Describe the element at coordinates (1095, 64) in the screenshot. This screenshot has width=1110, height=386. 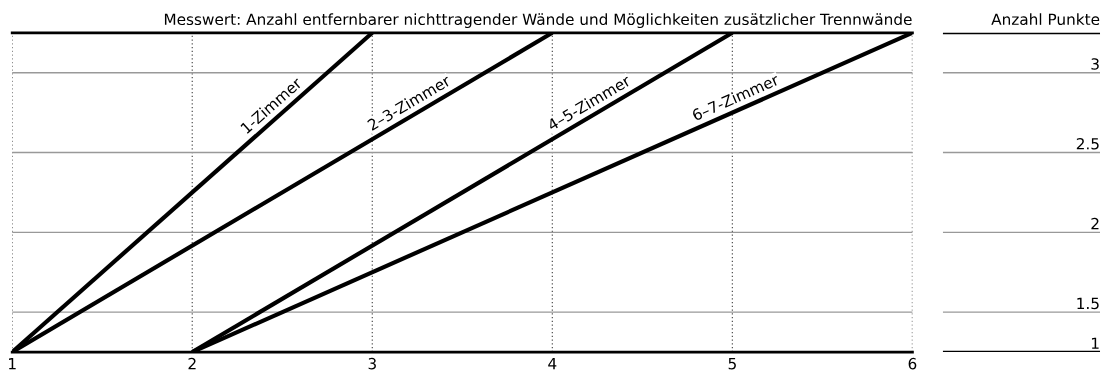
I see `y-tick-label: 3` at that location.